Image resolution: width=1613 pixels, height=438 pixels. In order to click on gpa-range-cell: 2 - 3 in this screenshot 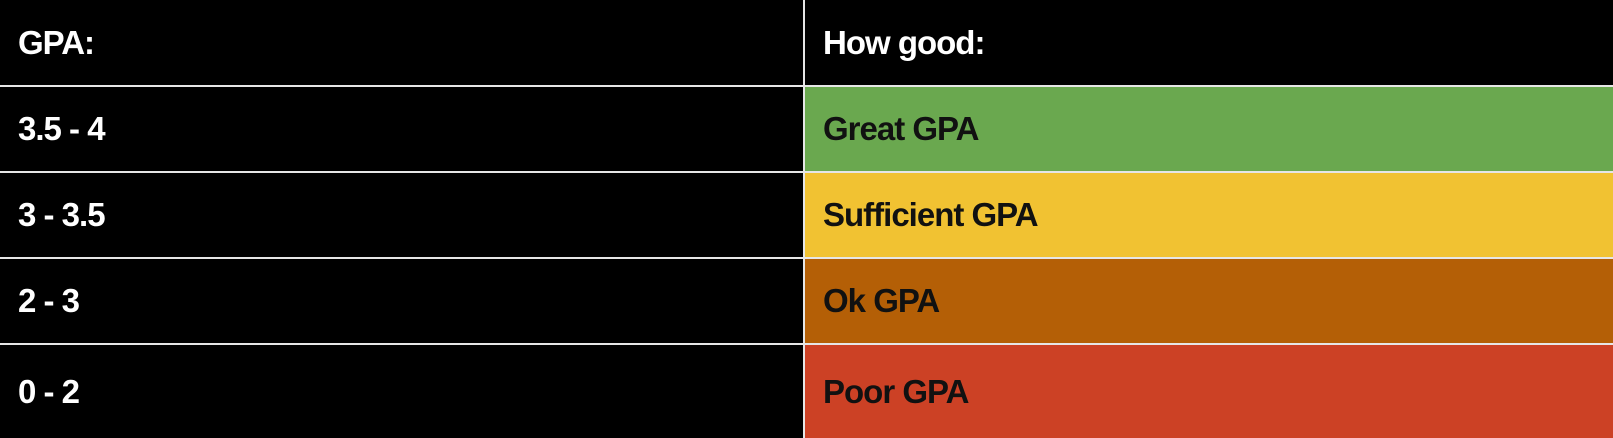, I will do `click(402, 301)`.